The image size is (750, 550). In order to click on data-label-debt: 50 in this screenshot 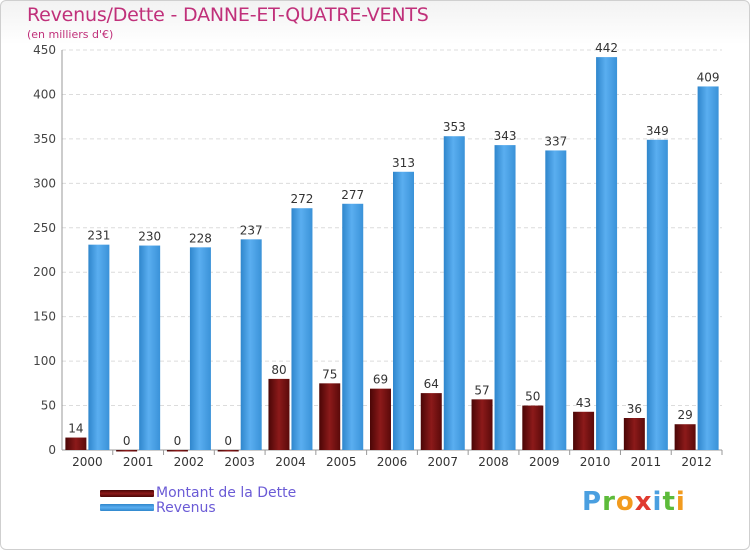, I will do `click(532, 397)`.